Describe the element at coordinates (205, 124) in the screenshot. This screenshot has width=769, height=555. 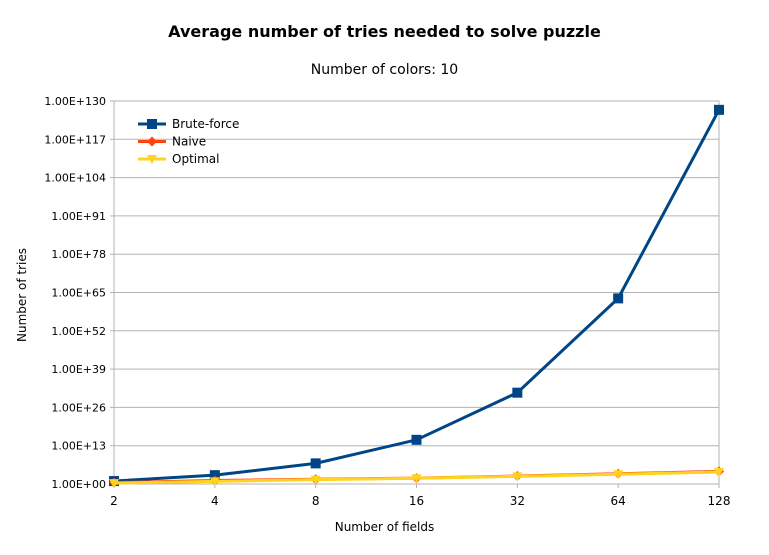
I see `legend-label-brute-force: Brute-force` at that location.